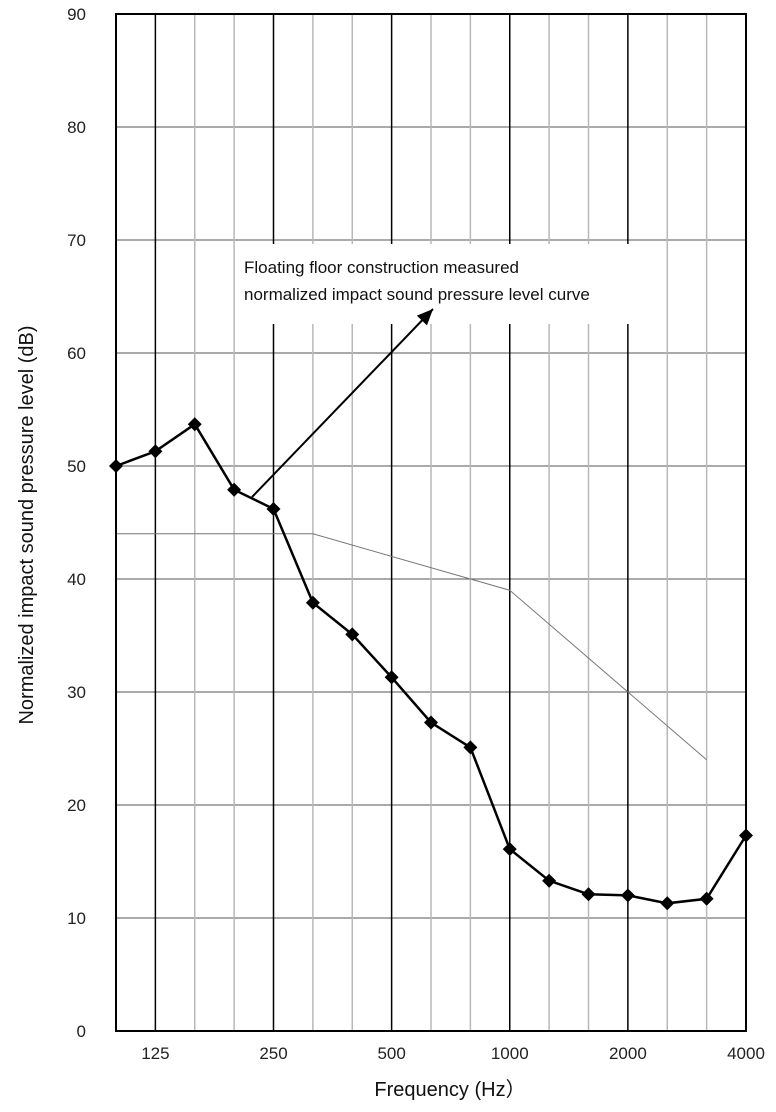 This screenshot has height=1112, width=776. What do you see at coordinates (76, 805) in the screenshot?
I see `y-tick-label: 20` at bounding box center [76, 805].